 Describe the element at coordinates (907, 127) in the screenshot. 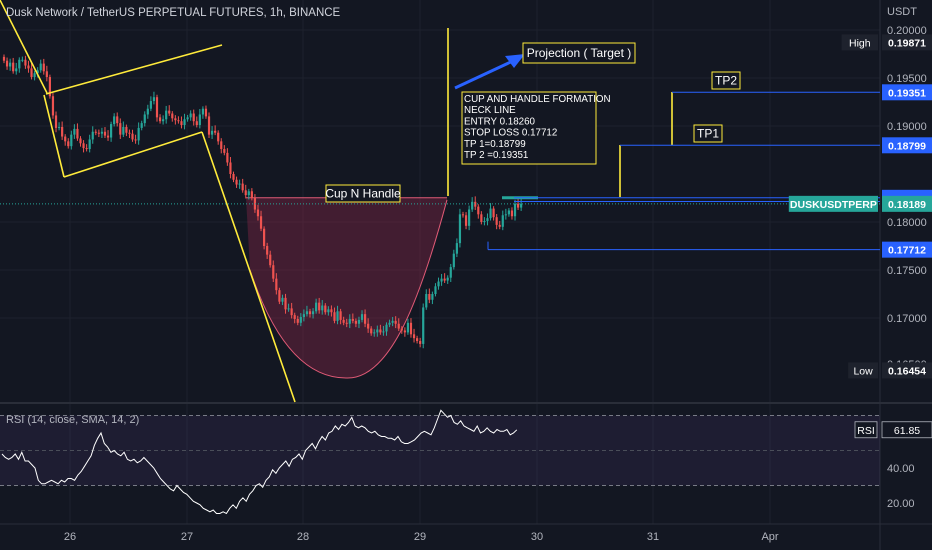

I see `y-tick-label: 0.19000` at that location.